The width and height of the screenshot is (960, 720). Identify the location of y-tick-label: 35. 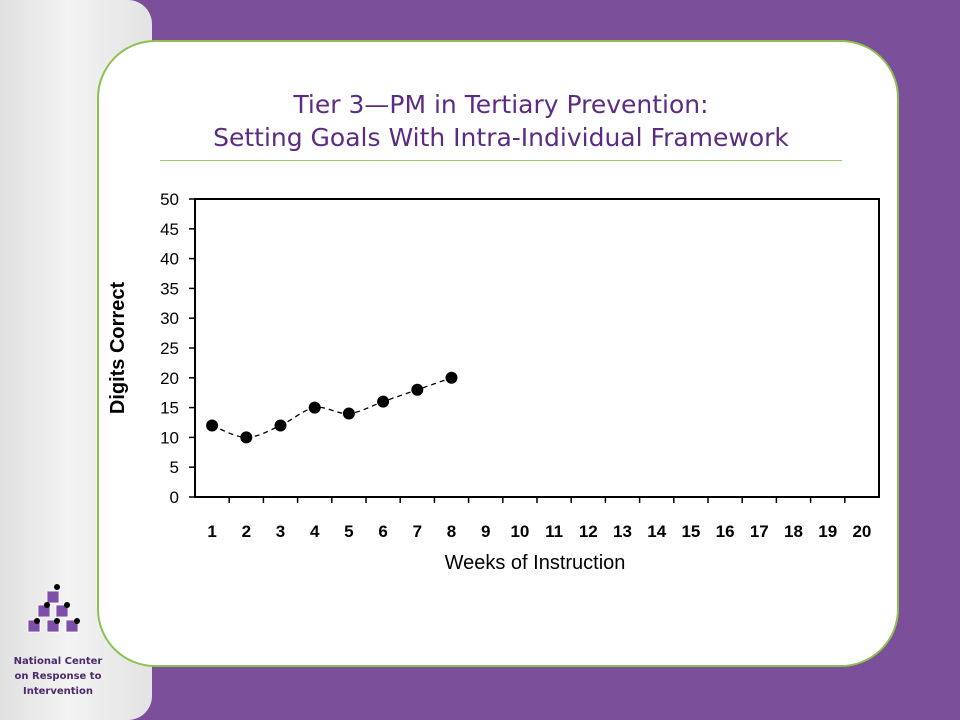
(169, 288).